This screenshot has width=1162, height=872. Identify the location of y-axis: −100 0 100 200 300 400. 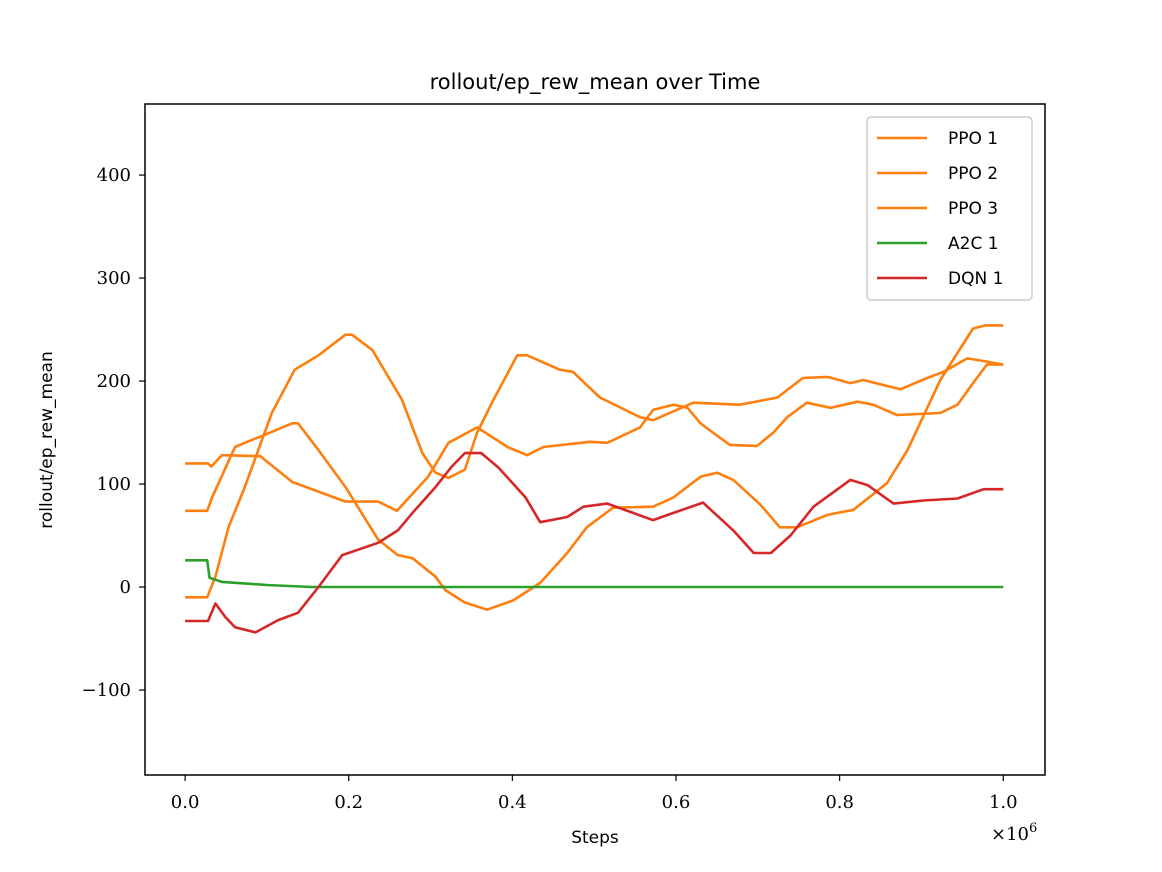
(113, 433).